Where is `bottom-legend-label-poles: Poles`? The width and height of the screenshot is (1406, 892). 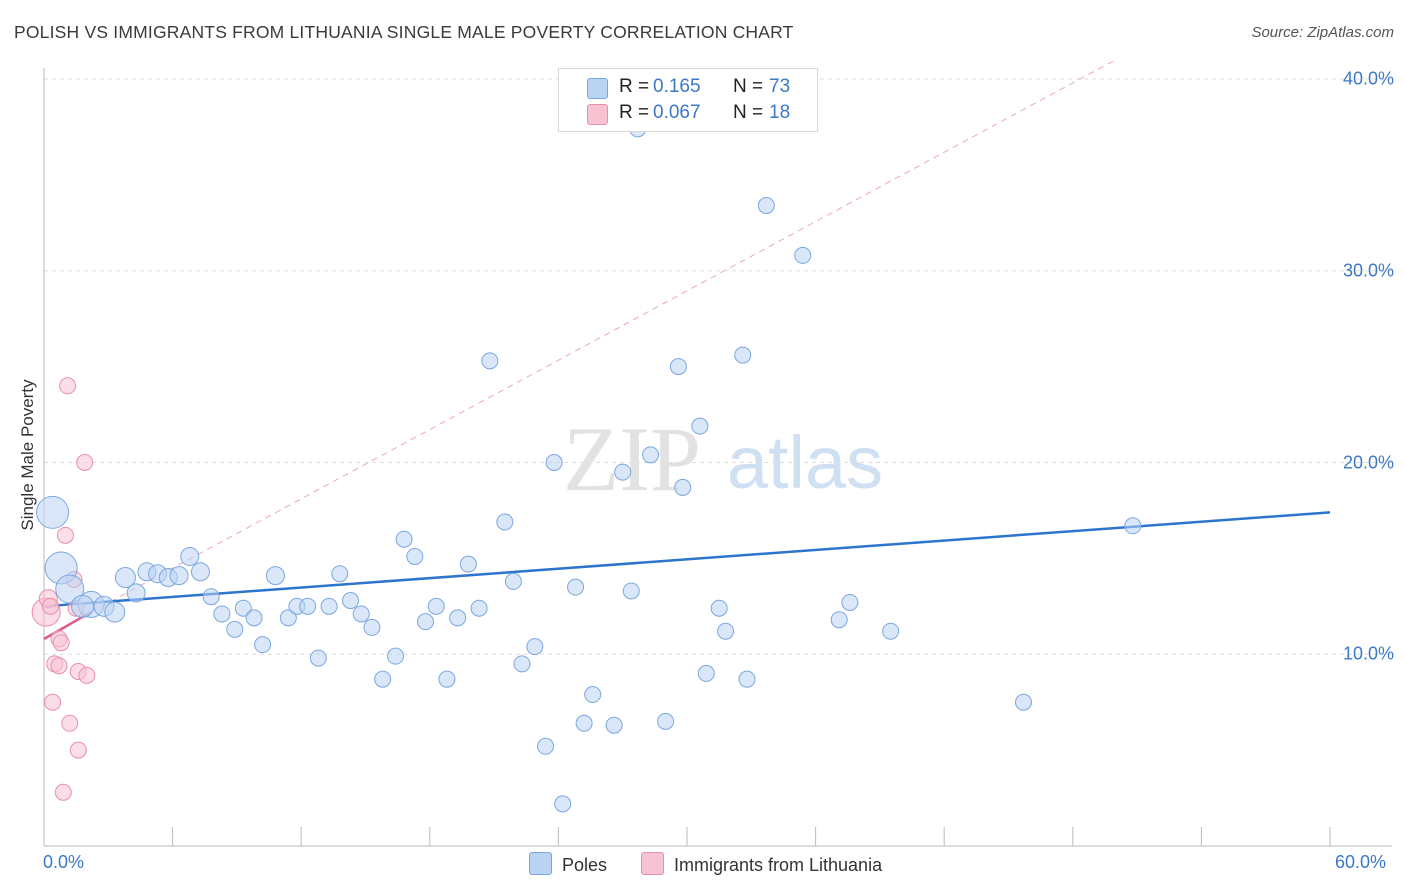
bottom-legend-label-poles: Poles is located at coordinates (585, 865).